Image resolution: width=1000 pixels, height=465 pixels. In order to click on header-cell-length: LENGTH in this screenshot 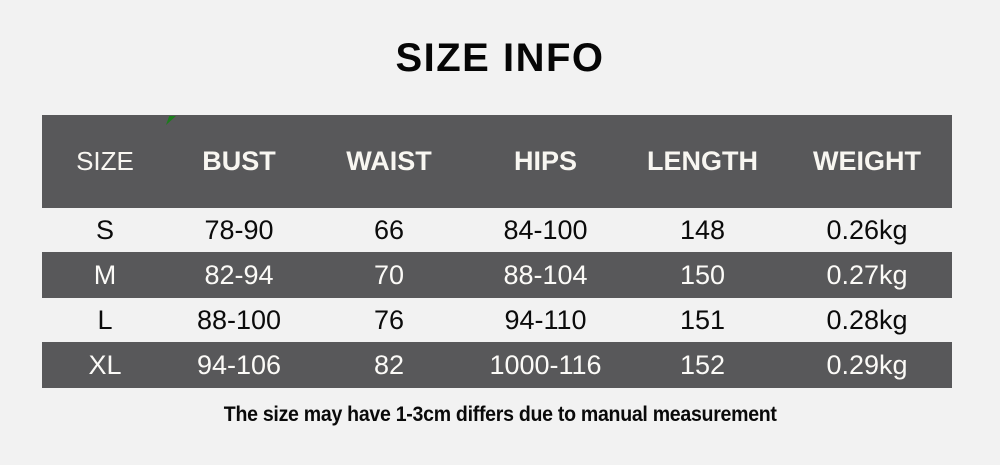, I will do `click(702, 161)`.